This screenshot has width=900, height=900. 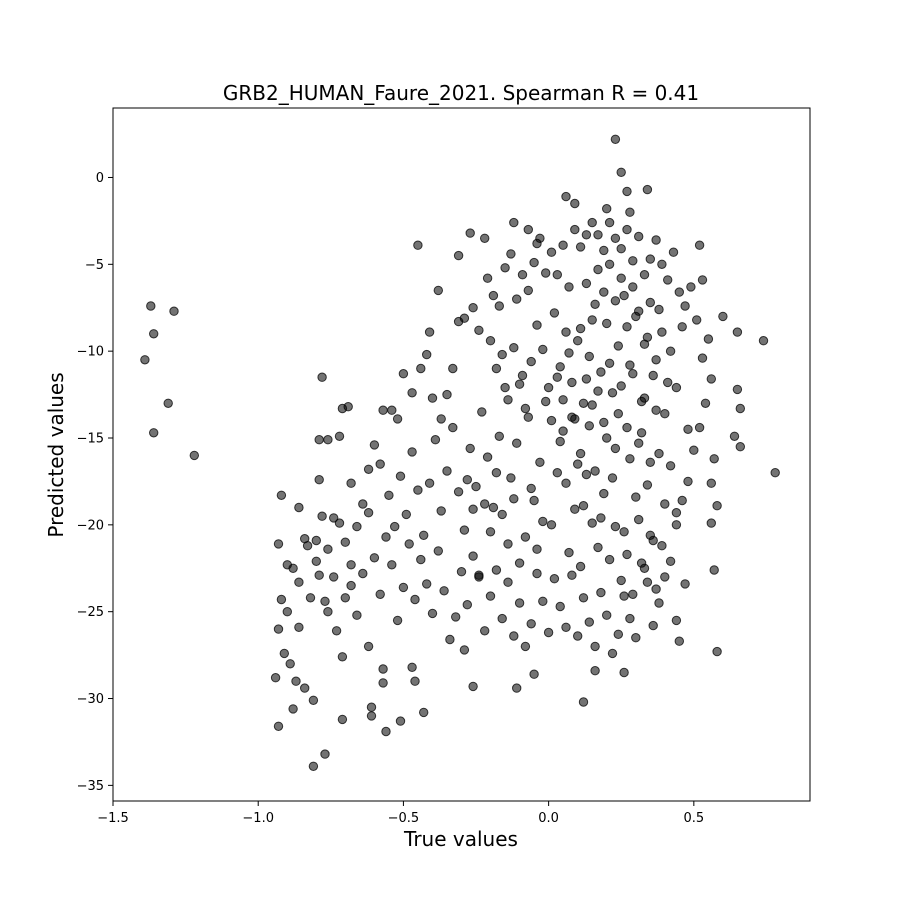 I want to click on x-axis-ticks: −1.5 −1.0 −0.5 0.0 0.5, so click(x=400, y=813).